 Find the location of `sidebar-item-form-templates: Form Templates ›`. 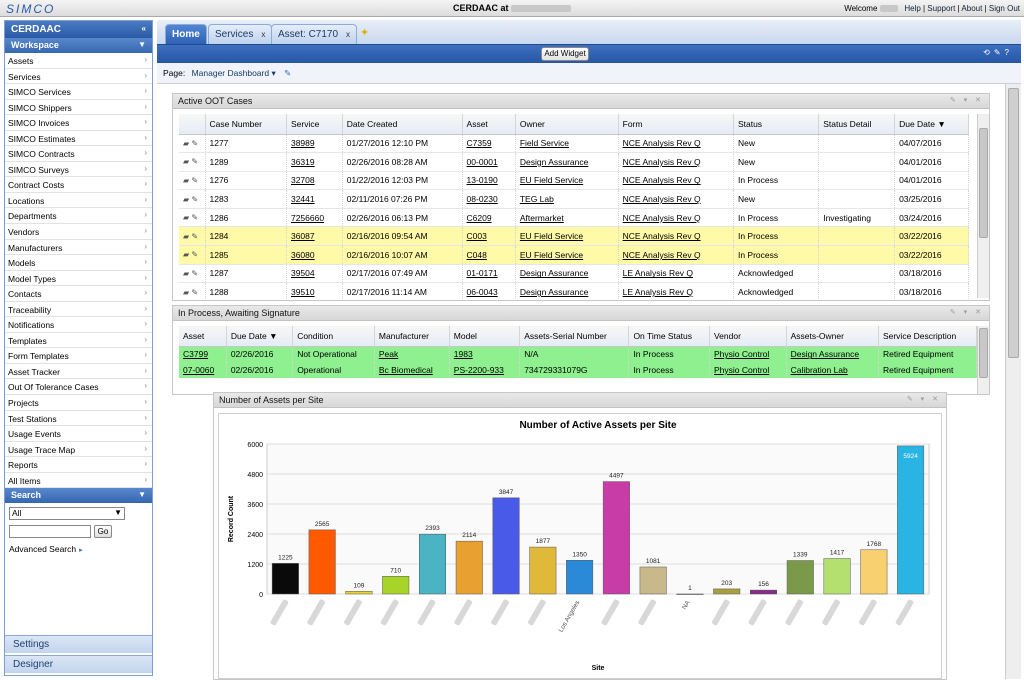

sidebar-item-form-templates: Form Templates › is located at coordinates (78, 356).